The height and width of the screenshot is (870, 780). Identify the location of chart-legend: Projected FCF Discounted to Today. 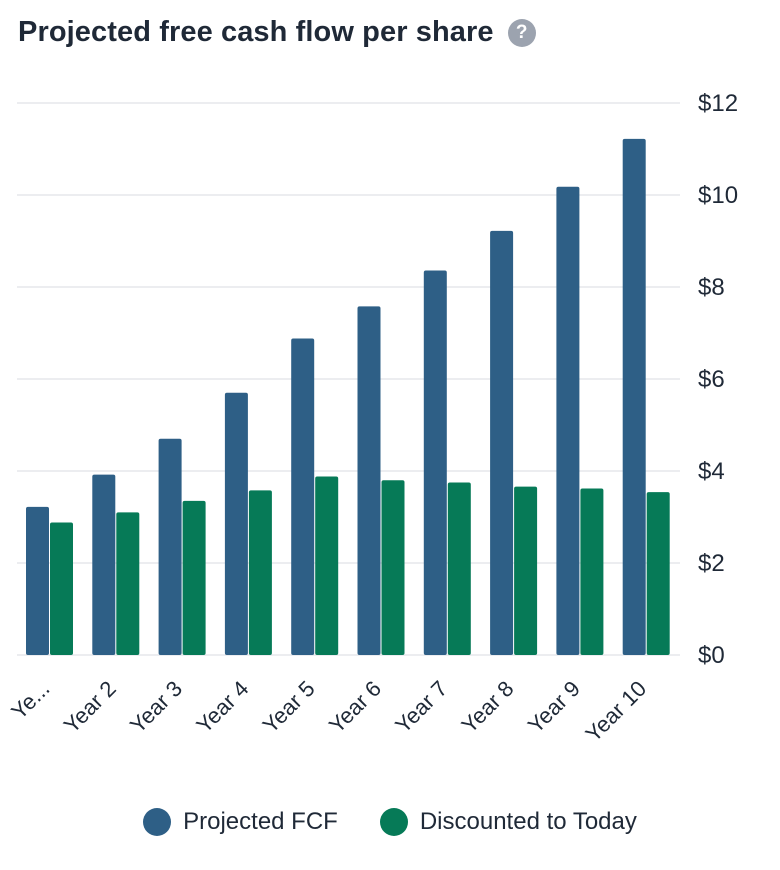
(390, 822).